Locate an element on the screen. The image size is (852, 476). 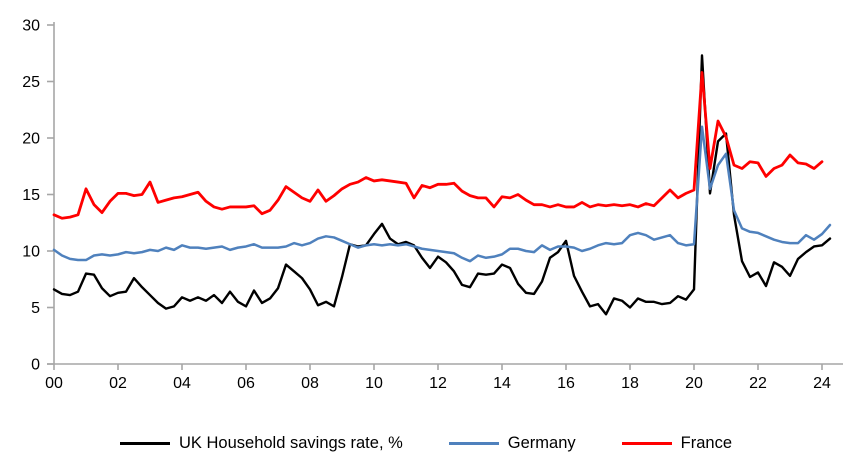
y-tick-label: 25 is located at coordinates (31, 82).